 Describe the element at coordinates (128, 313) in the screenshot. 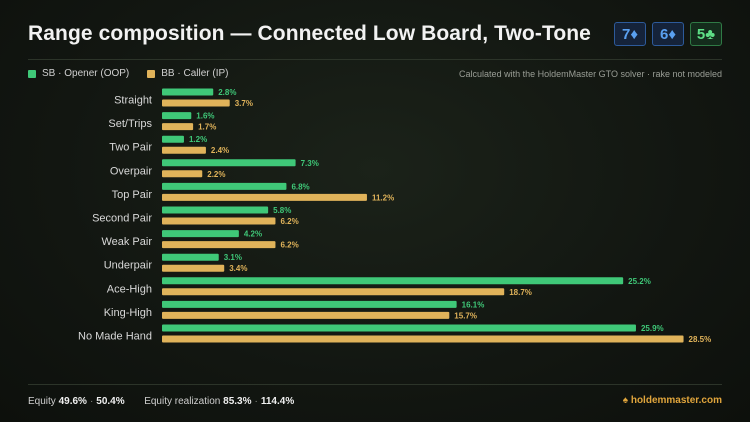

I see `category-label: King-High` at that location.